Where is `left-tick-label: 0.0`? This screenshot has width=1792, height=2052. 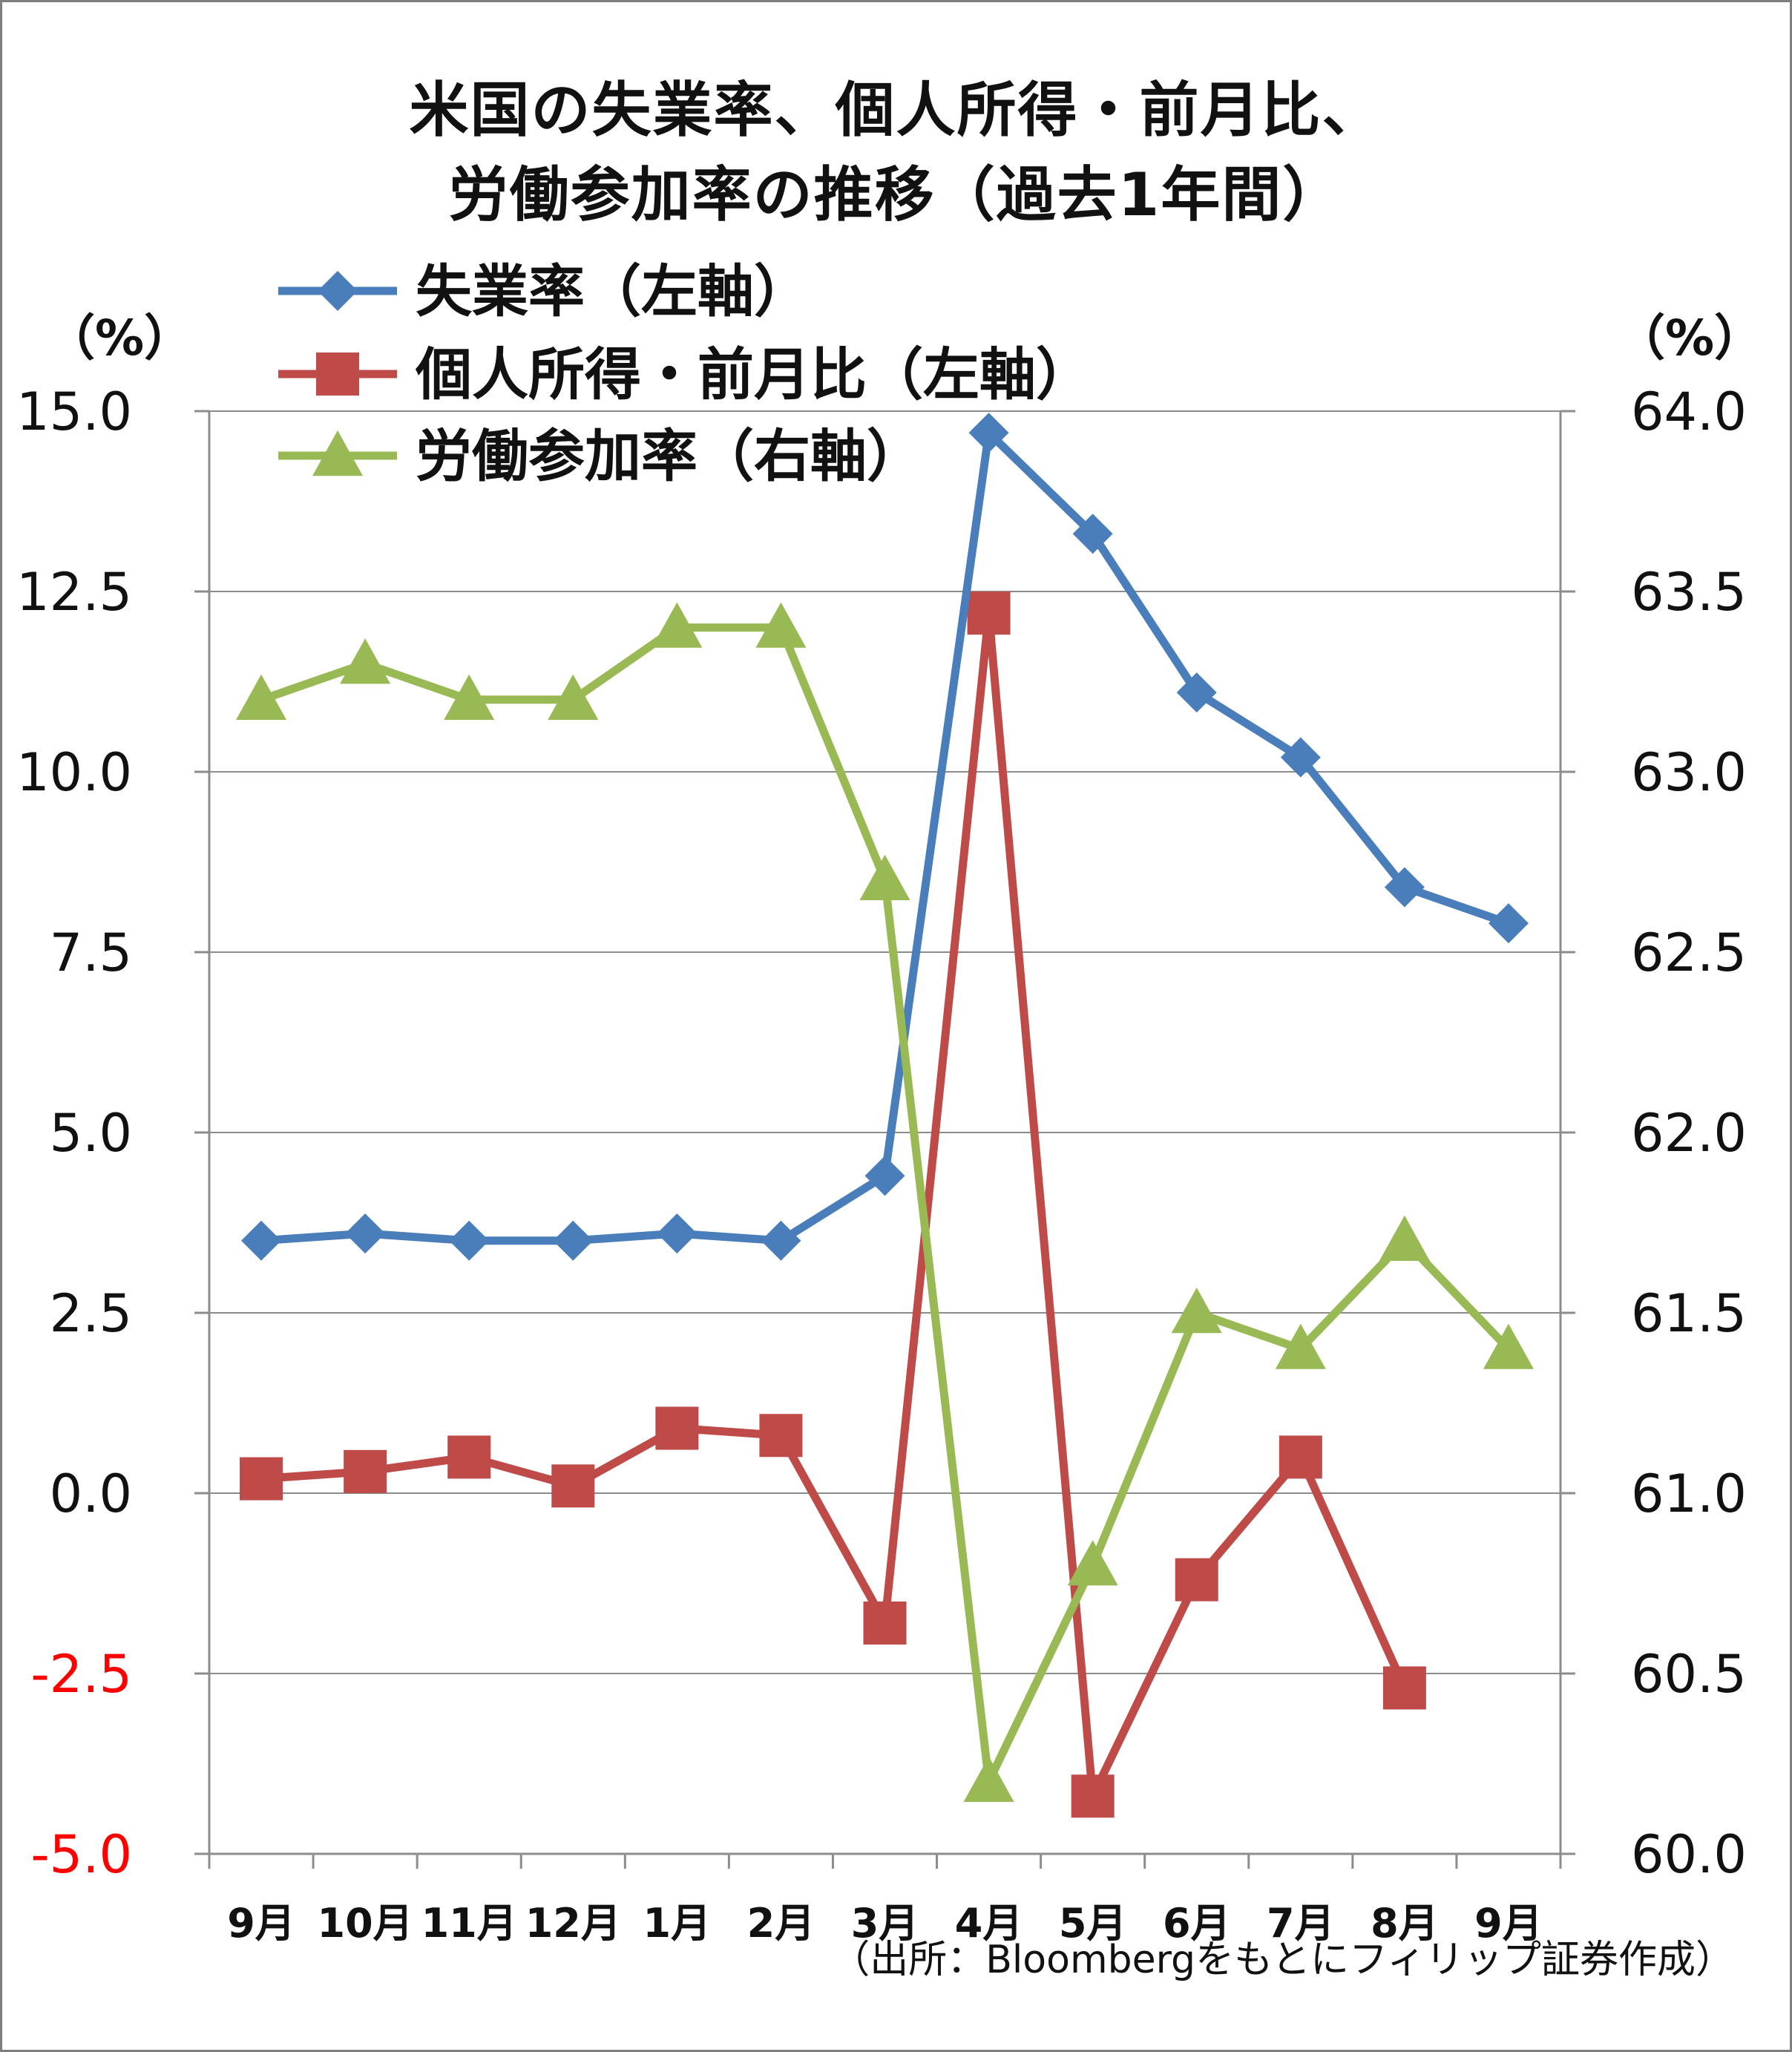
left-tick-label: 0.0 is located at coordinates (91, 1494).